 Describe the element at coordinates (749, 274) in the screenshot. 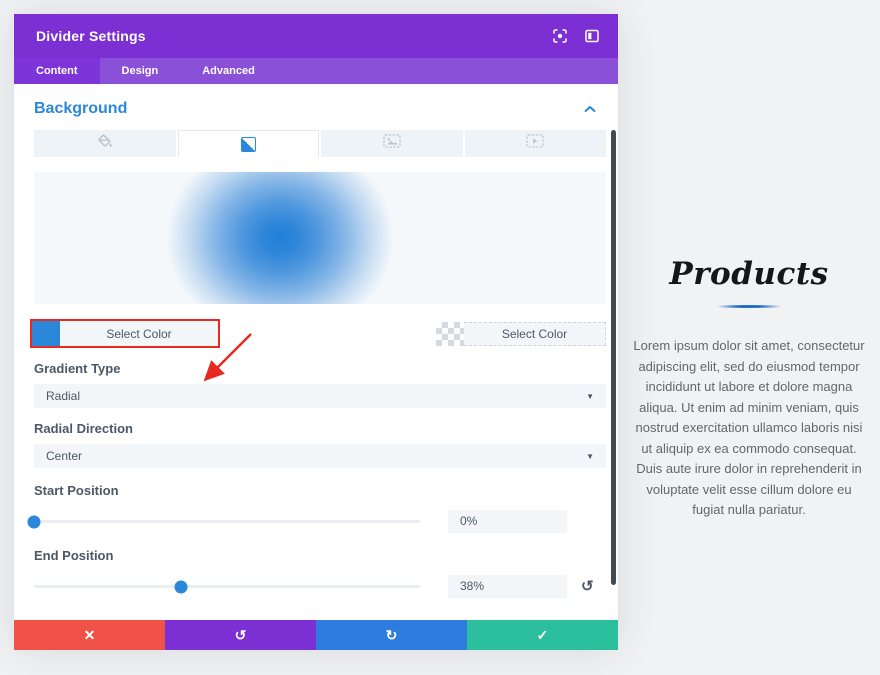

I see `products-heading: Products` at that location.